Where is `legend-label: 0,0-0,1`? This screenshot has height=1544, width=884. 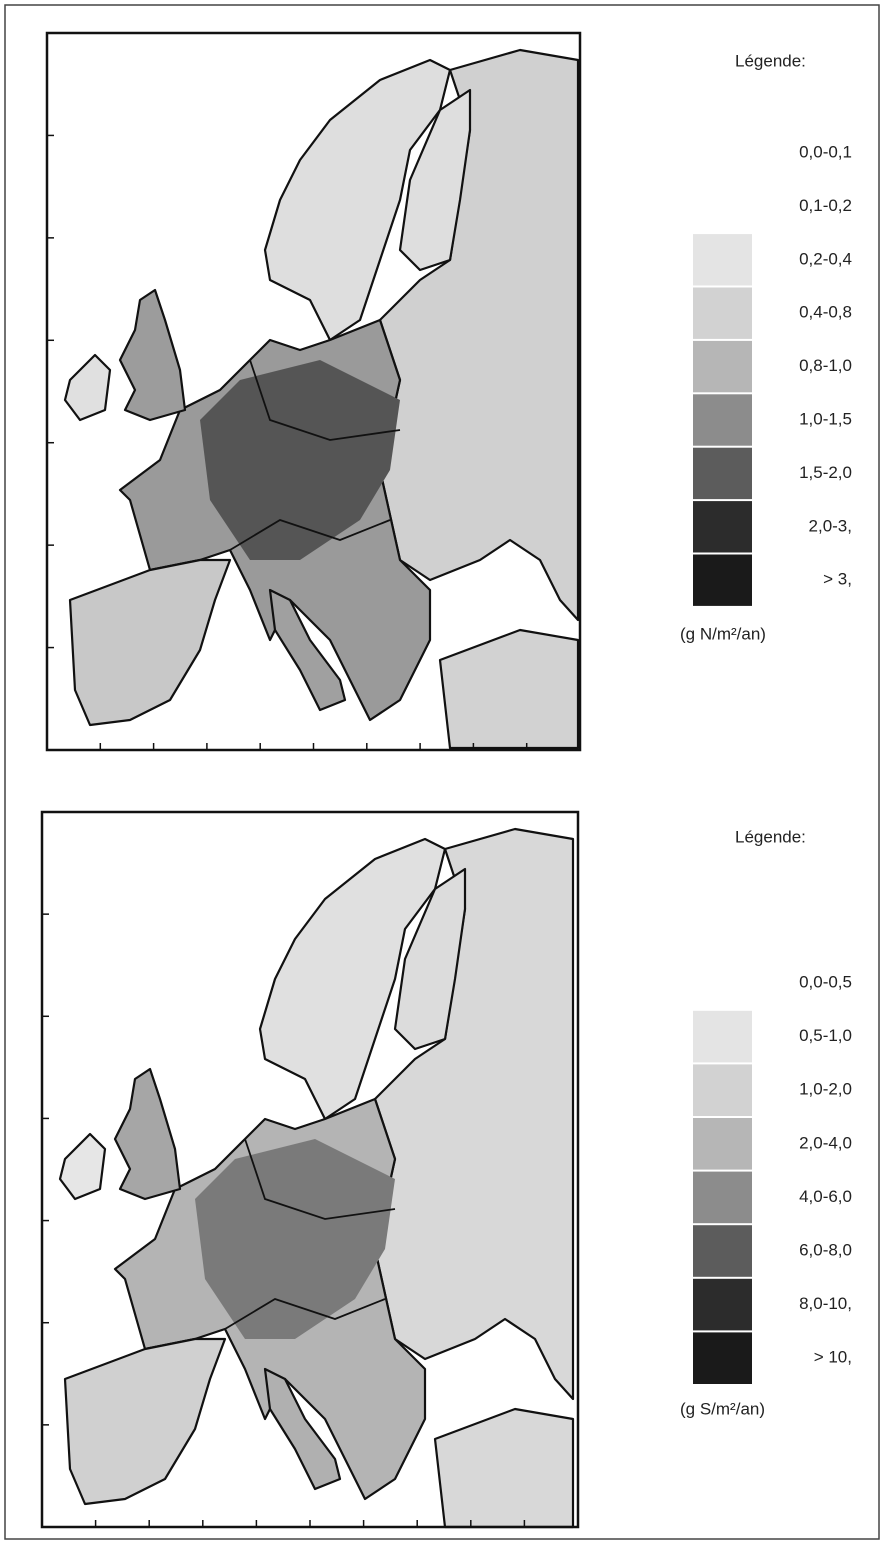 legend-label: 0,0-0,1 is located at coordinates (825, 151).